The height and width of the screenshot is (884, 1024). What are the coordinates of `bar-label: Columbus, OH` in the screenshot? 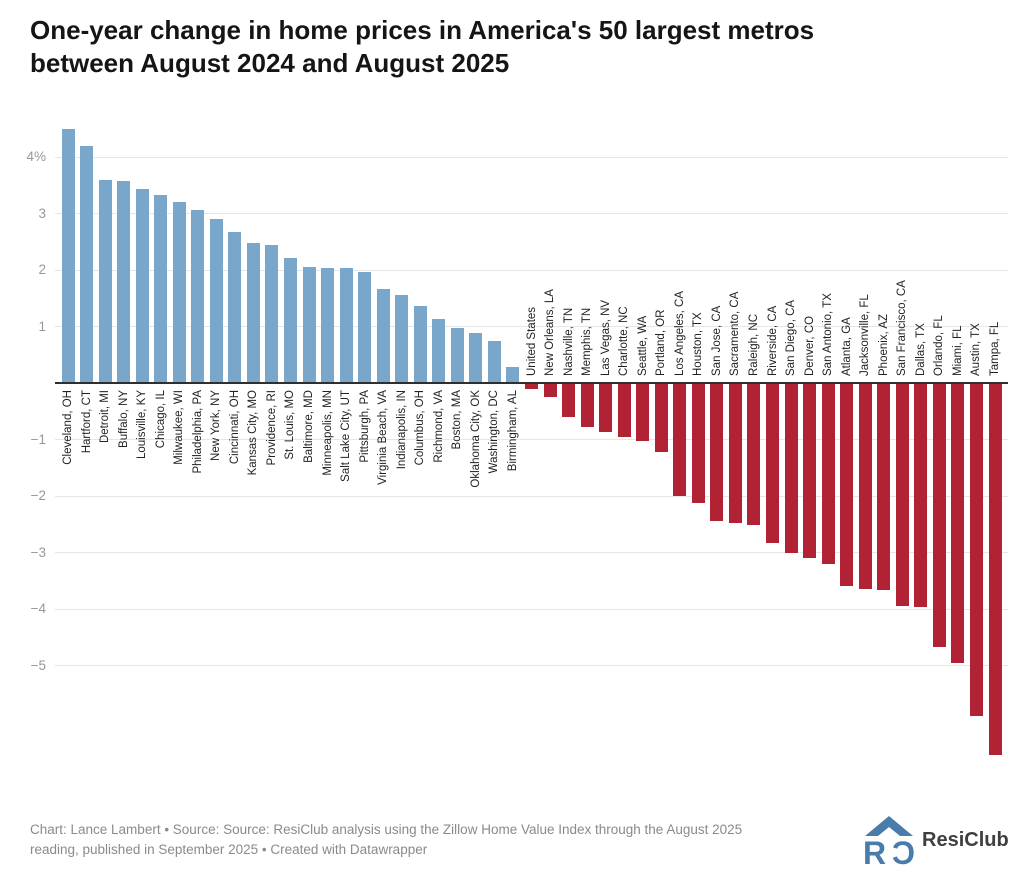 It's located at (420, 428).